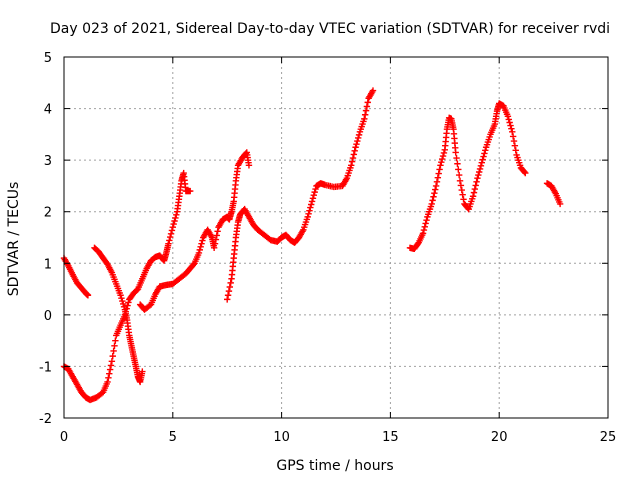  What do you see at coordinates (45, 419) in the screenshot?
I see `y-tick-label: -2` at bounding box center [45, 419].